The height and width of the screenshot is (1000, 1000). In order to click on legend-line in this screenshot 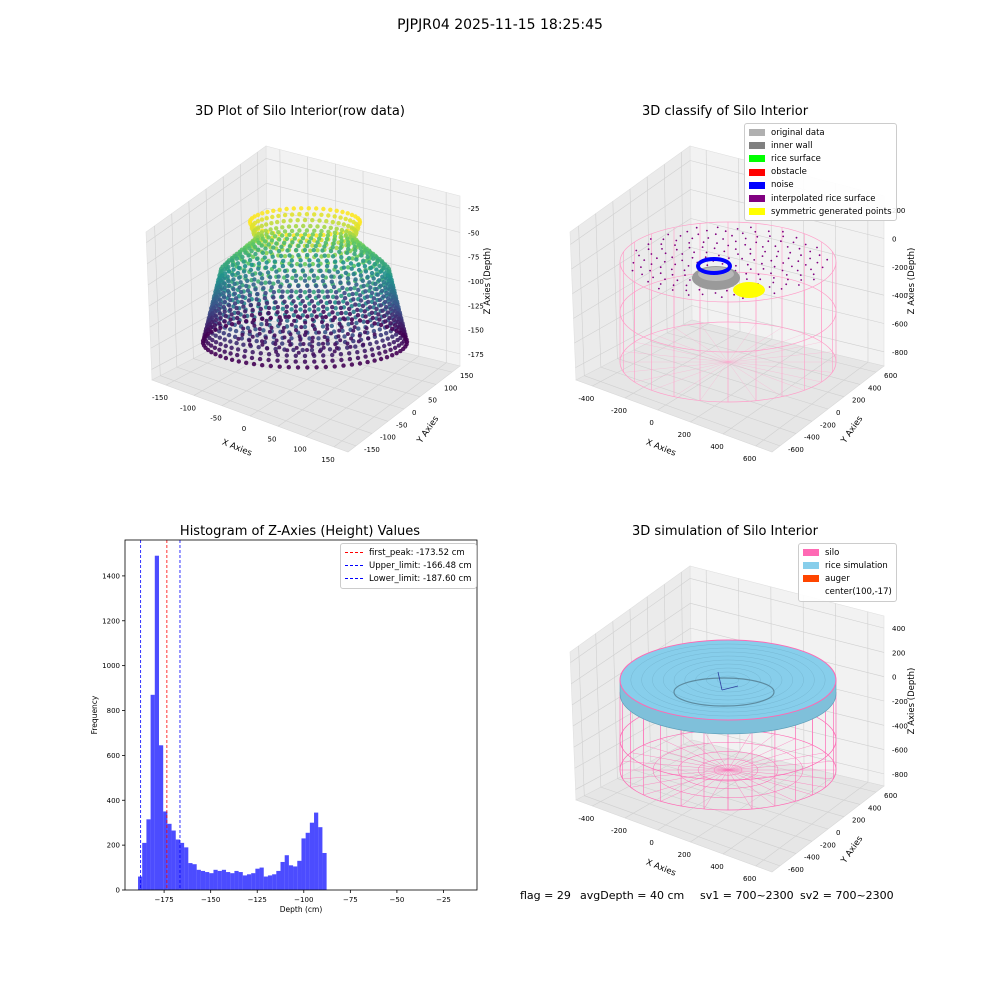, I will do `click(354, 566)`.